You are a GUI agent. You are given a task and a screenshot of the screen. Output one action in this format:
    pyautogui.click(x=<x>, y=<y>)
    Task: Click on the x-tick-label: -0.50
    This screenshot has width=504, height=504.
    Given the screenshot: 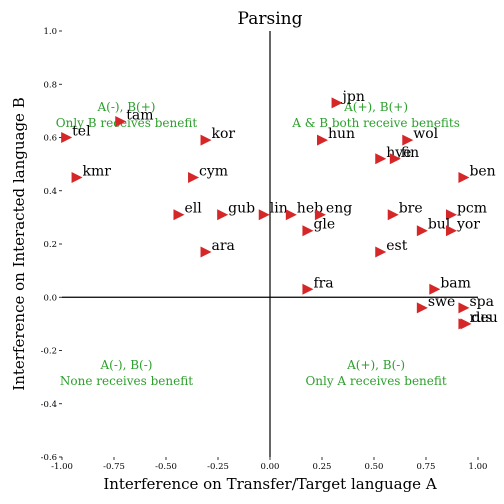 What is the action you would take?
    pyautogui.click(x=166, y=467)
    